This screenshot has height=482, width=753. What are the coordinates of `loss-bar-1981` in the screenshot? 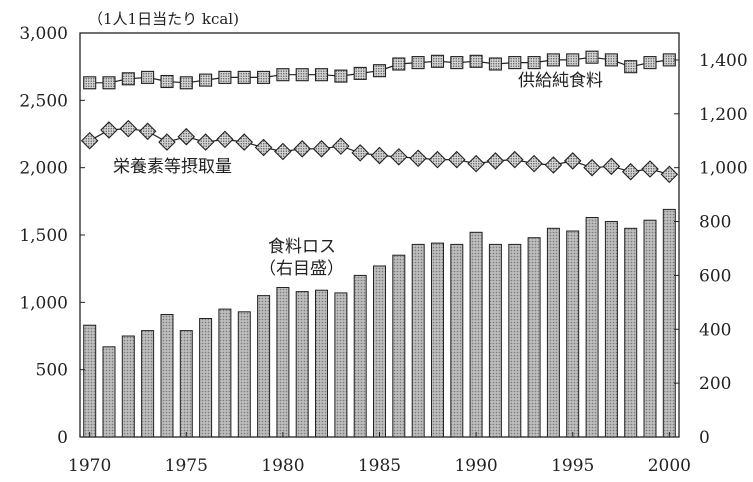 It's located at (302, 364).